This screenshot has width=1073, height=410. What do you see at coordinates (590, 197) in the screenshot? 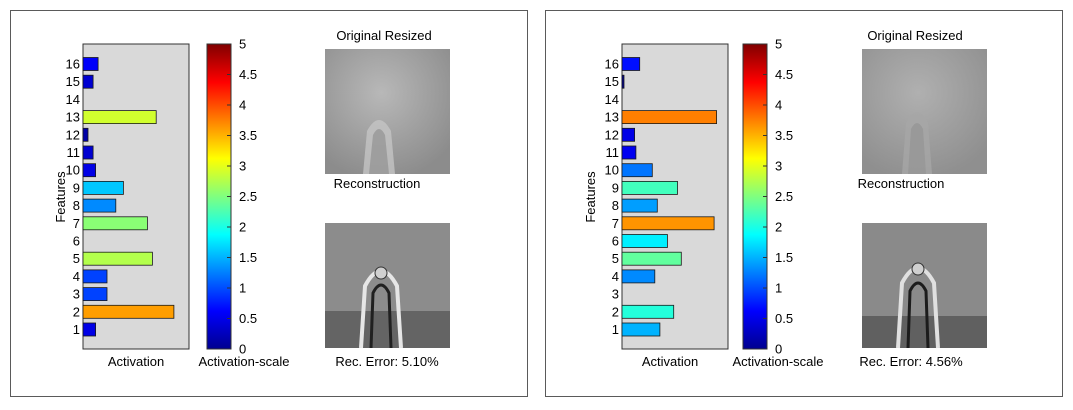
I see `y-axis-label: Features` at bounding box center [590, 197].